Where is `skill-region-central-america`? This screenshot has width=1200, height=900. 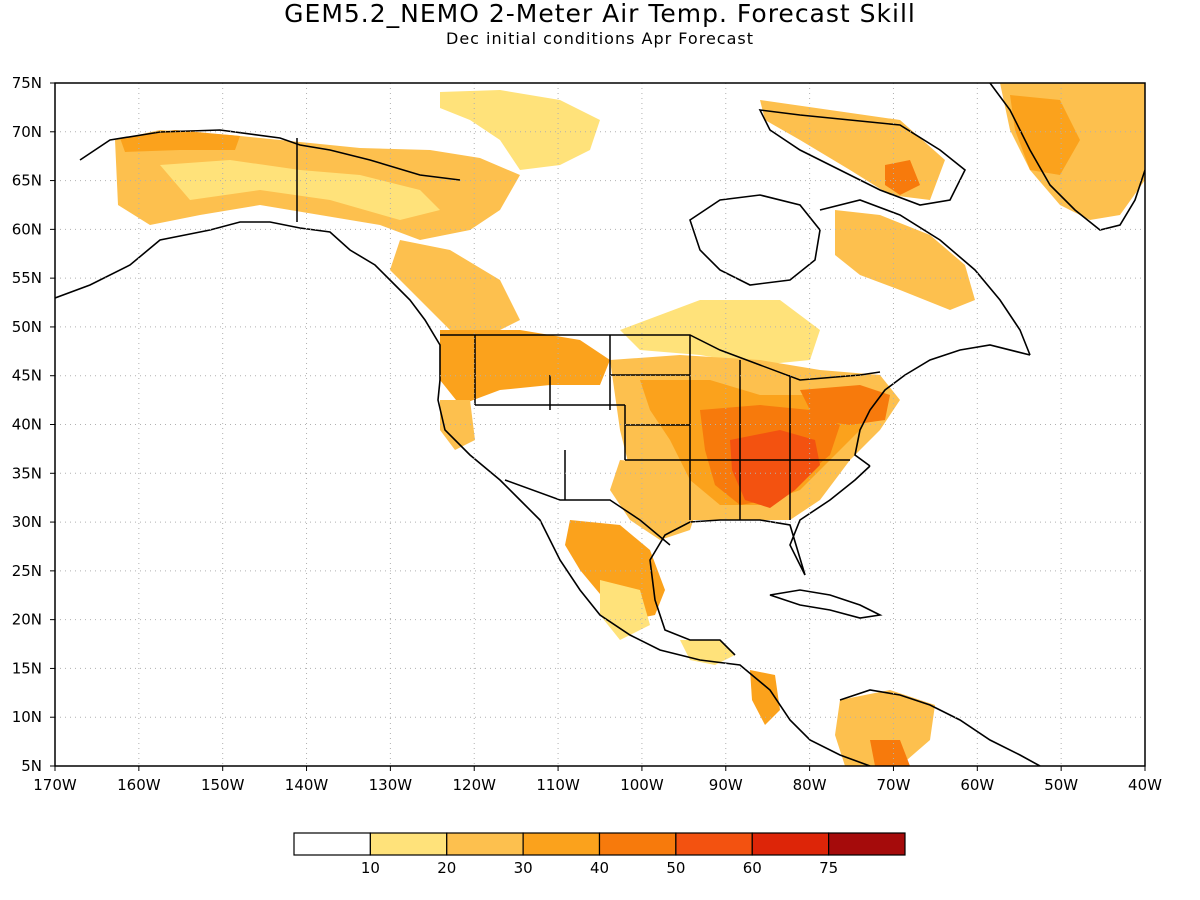 skill-region-central-america is located at coordinates (765, 697).